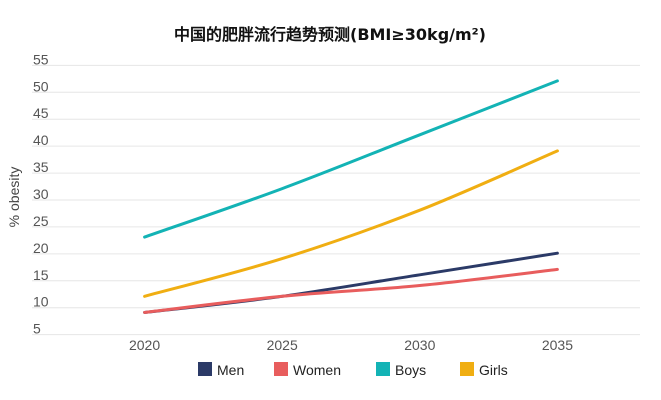 This screenshot has height=400, width=661. I want to click on legend-label-boys: Boys, so click(410, 370).